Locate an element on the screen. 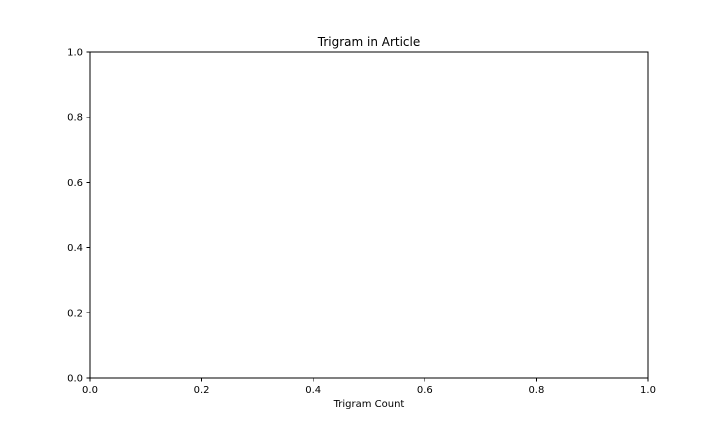 The height and width of the screenshot is (432, 720). y-tick-label: 1.0 is located at coordinates (75, 53).